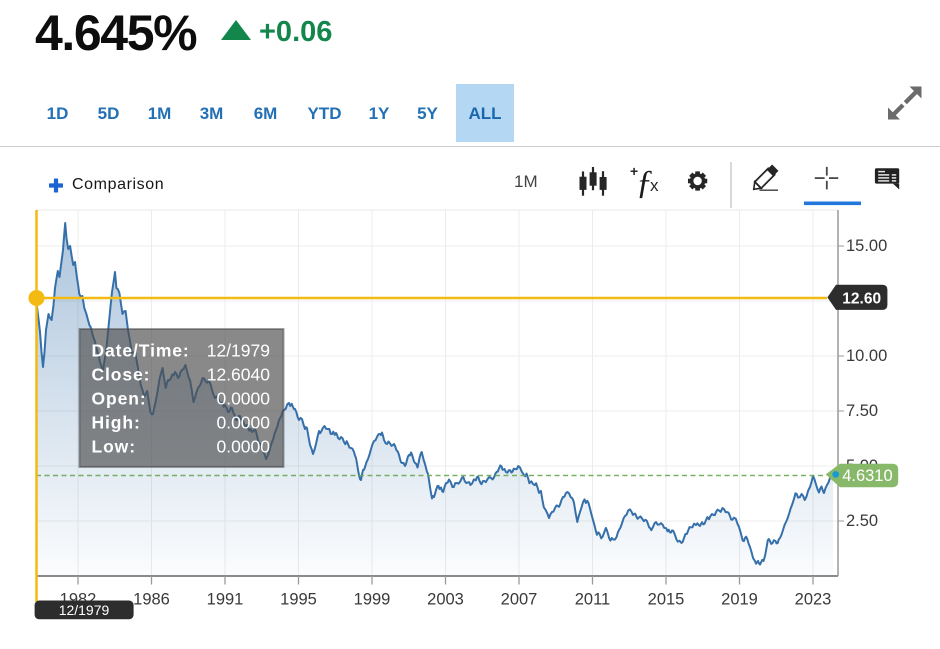 The image size is (940, 649). I want to click on svg-text: High:, so click(116, 422).